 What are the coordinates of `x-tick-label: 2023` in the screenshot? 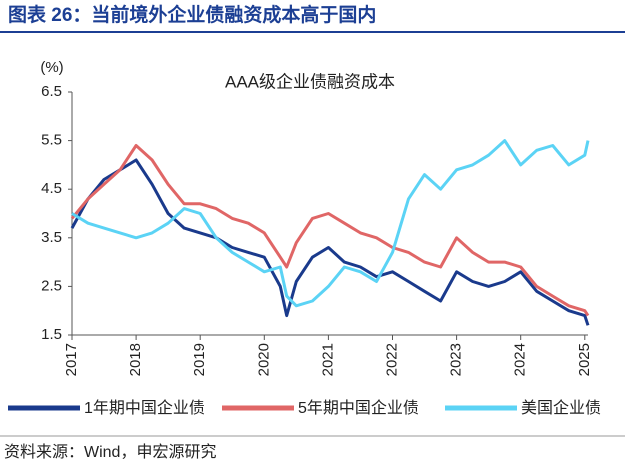 It's located at (456, 359).